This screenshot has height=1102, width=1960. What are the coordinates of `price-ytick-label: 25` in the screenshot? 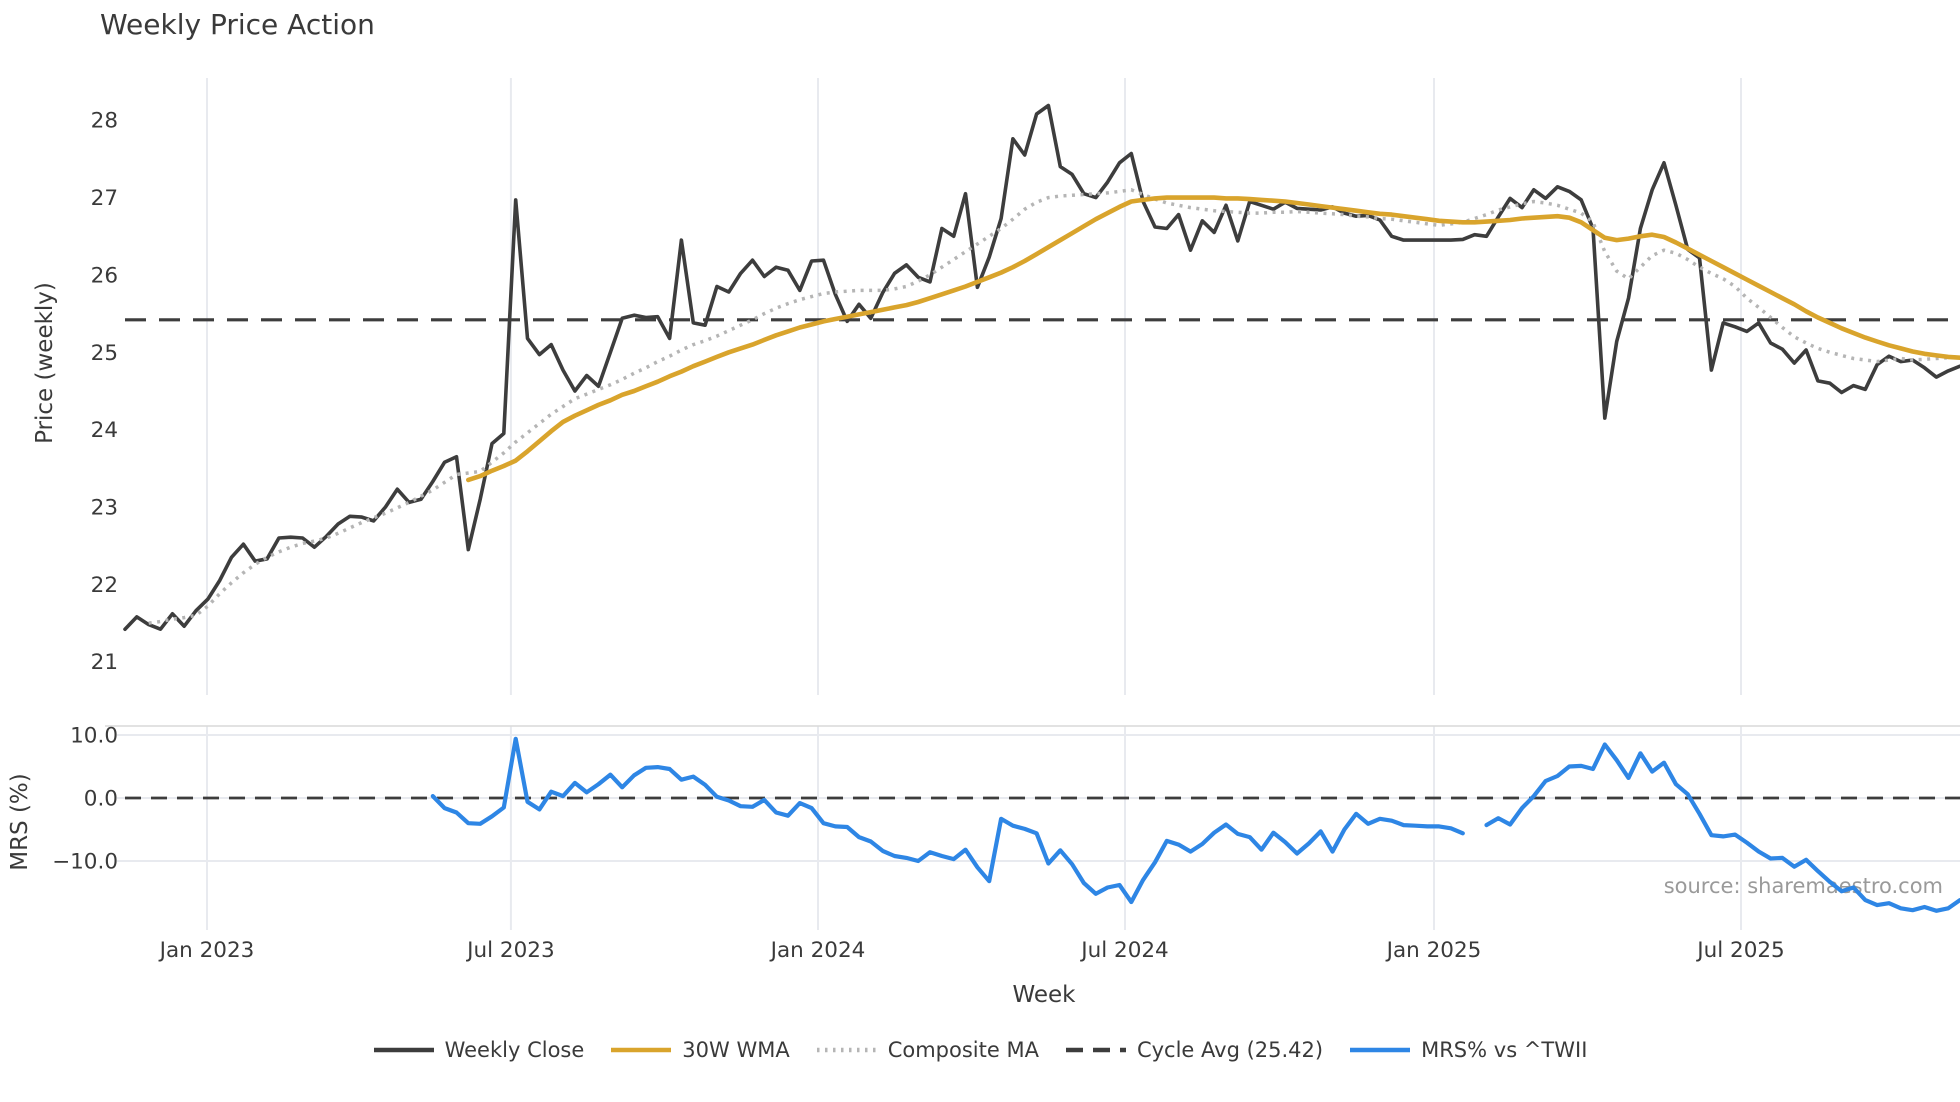 It's located at (104, 353).